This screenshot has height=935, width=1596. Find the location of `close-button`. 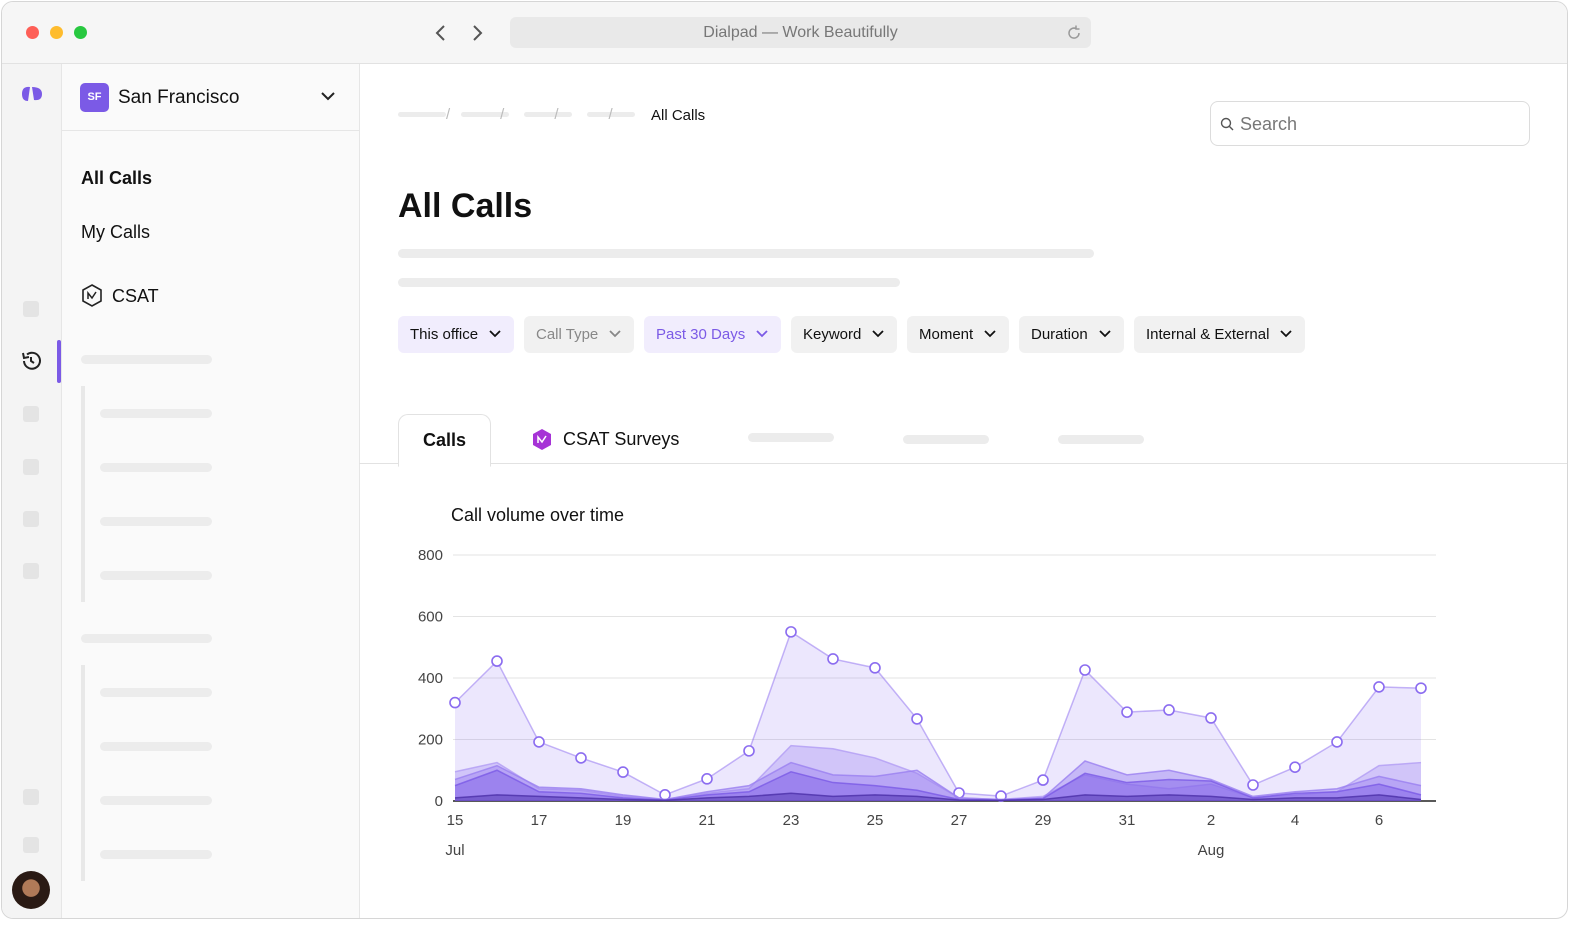

close-button is located at coordinates (32, 32).